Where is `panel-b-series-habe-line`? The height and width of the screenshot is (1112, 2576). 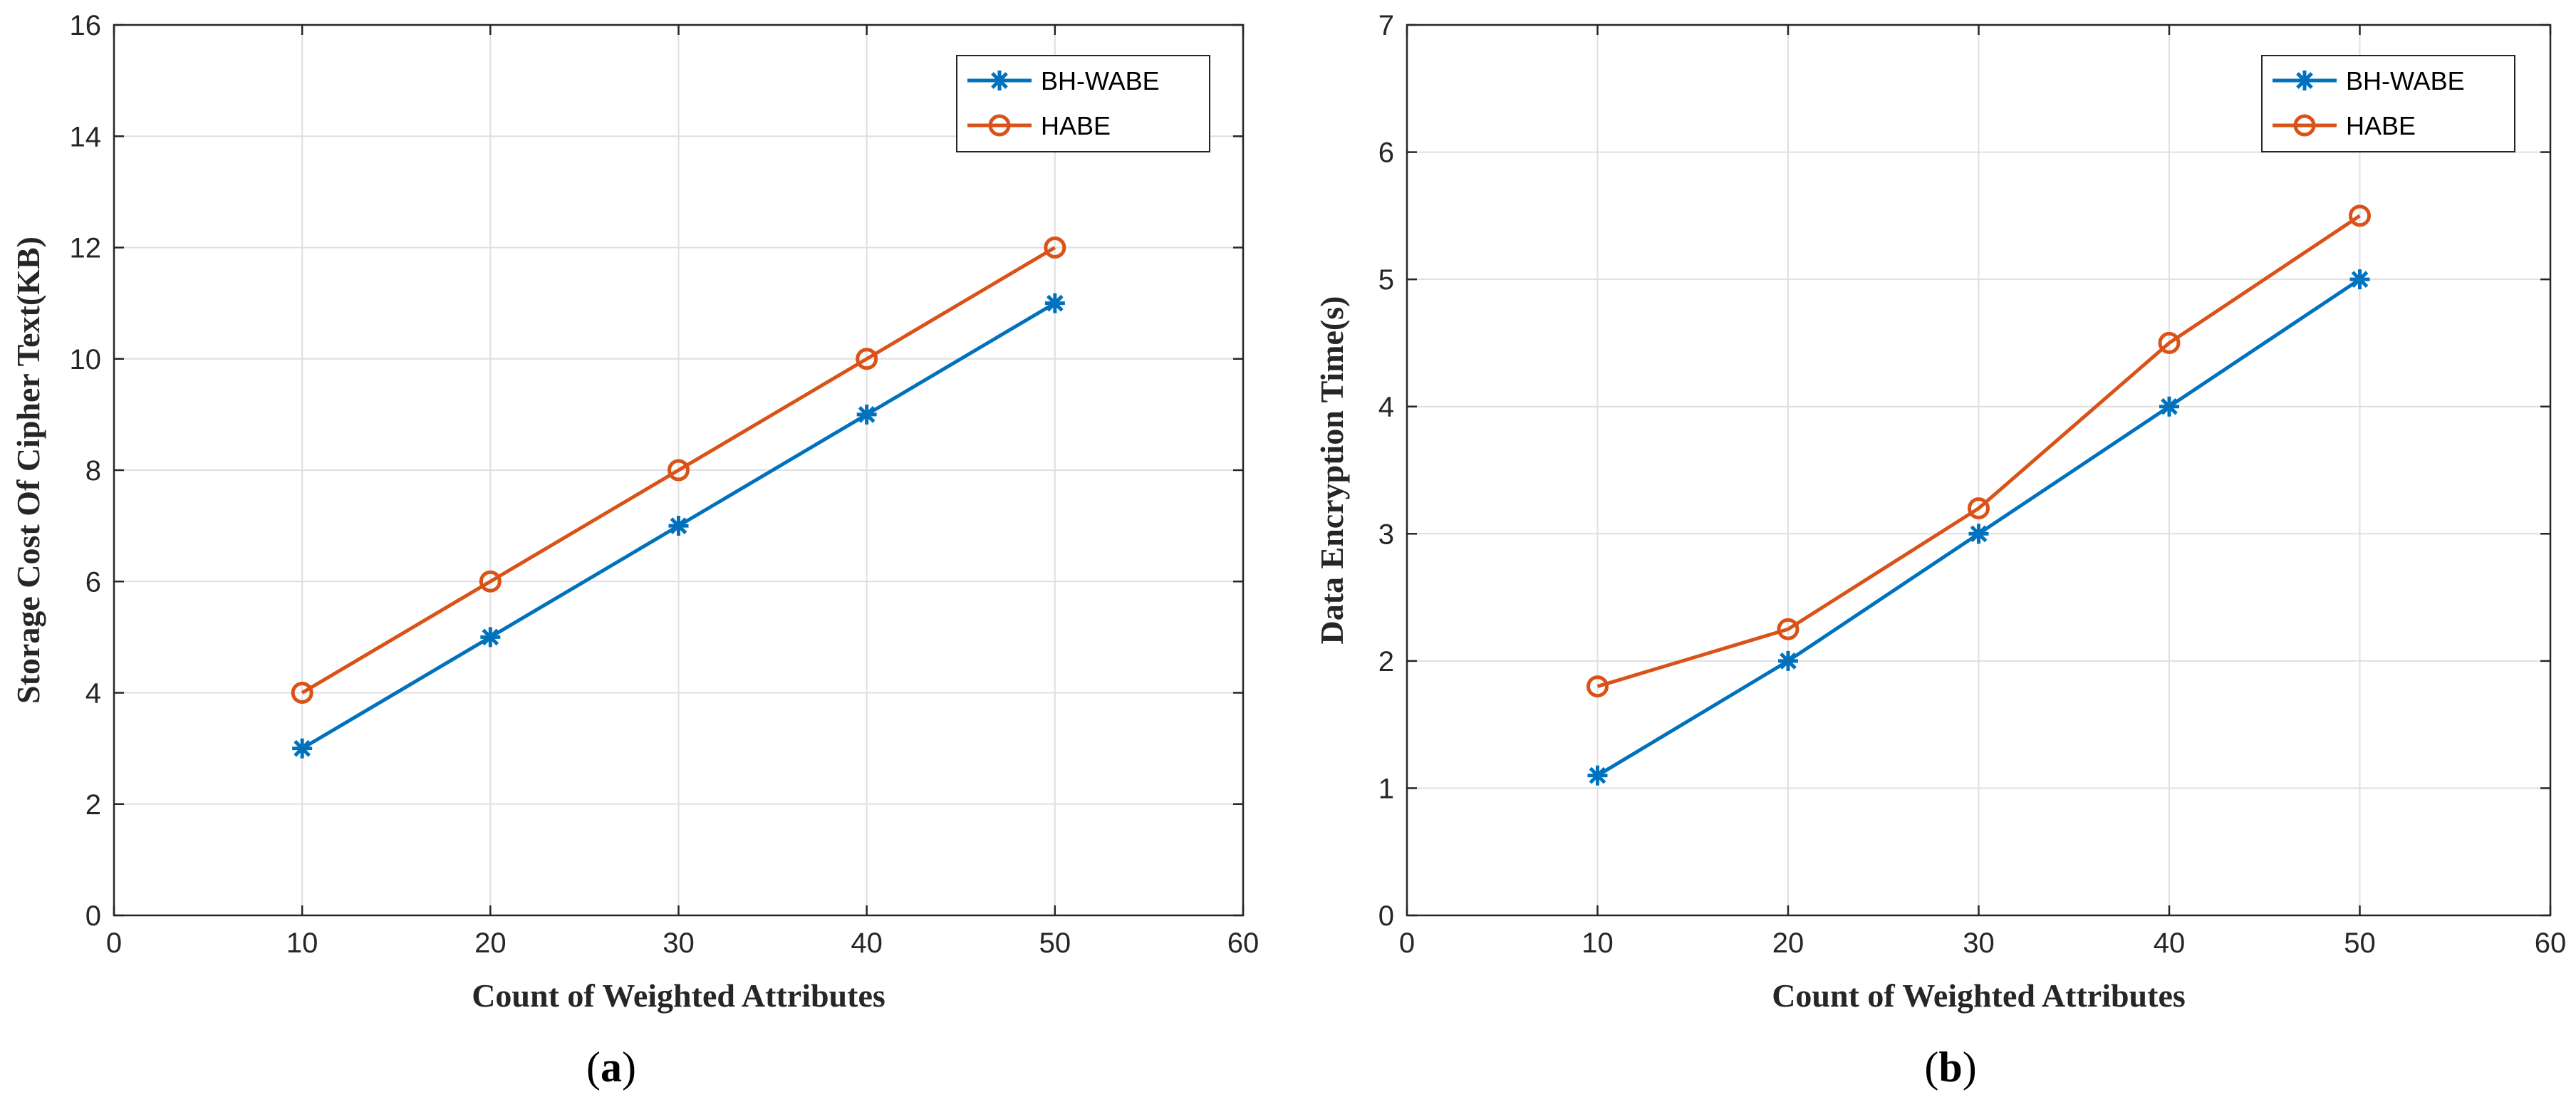 panel-b-series-habe-line is located at coordinates (1978, 451).